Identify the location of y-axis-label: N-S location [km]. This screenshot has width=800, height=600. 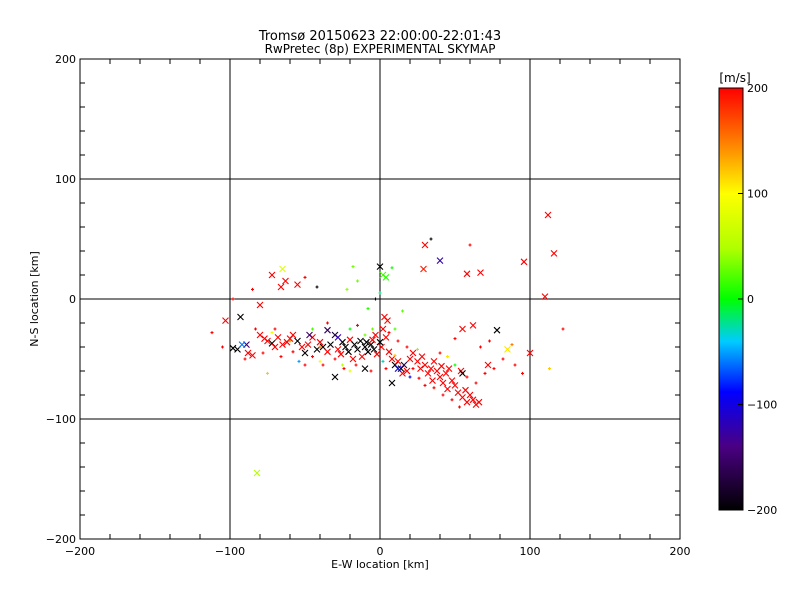
(34, 299).